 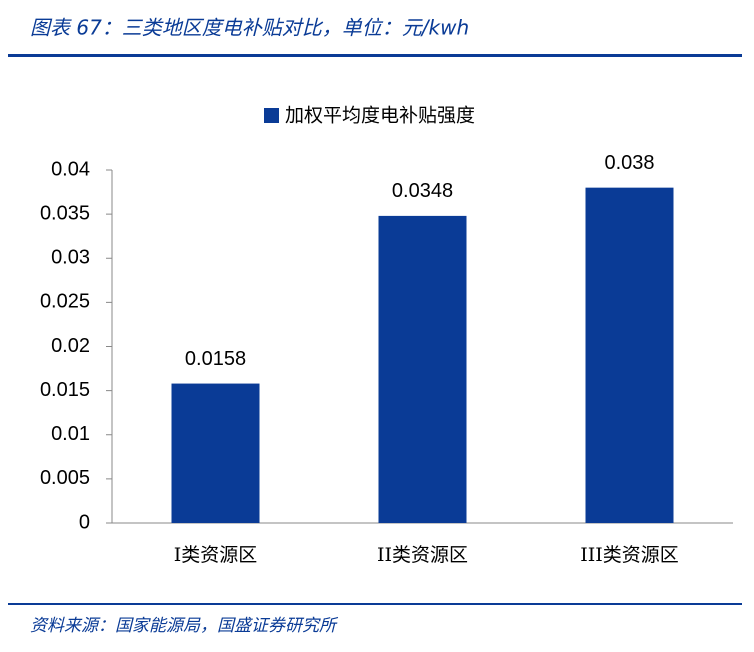 What do you see at coordinates (70, 258) in the screenshot?
I see `y-tick-label: 0.03` at bounding box center [70, 258].